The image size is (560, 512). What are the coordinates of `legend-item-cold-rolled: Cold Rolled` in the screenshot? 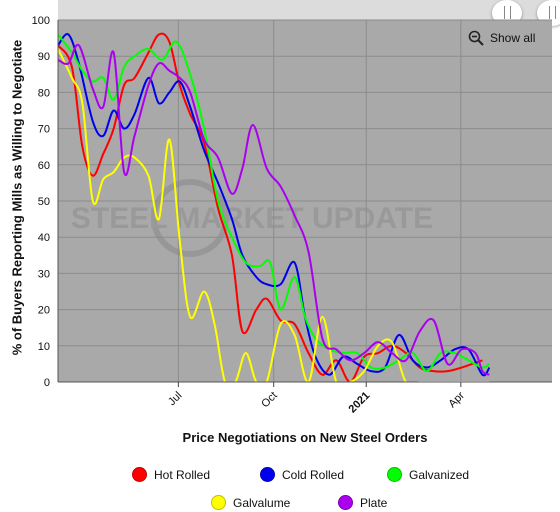 It's located at (302, 474).